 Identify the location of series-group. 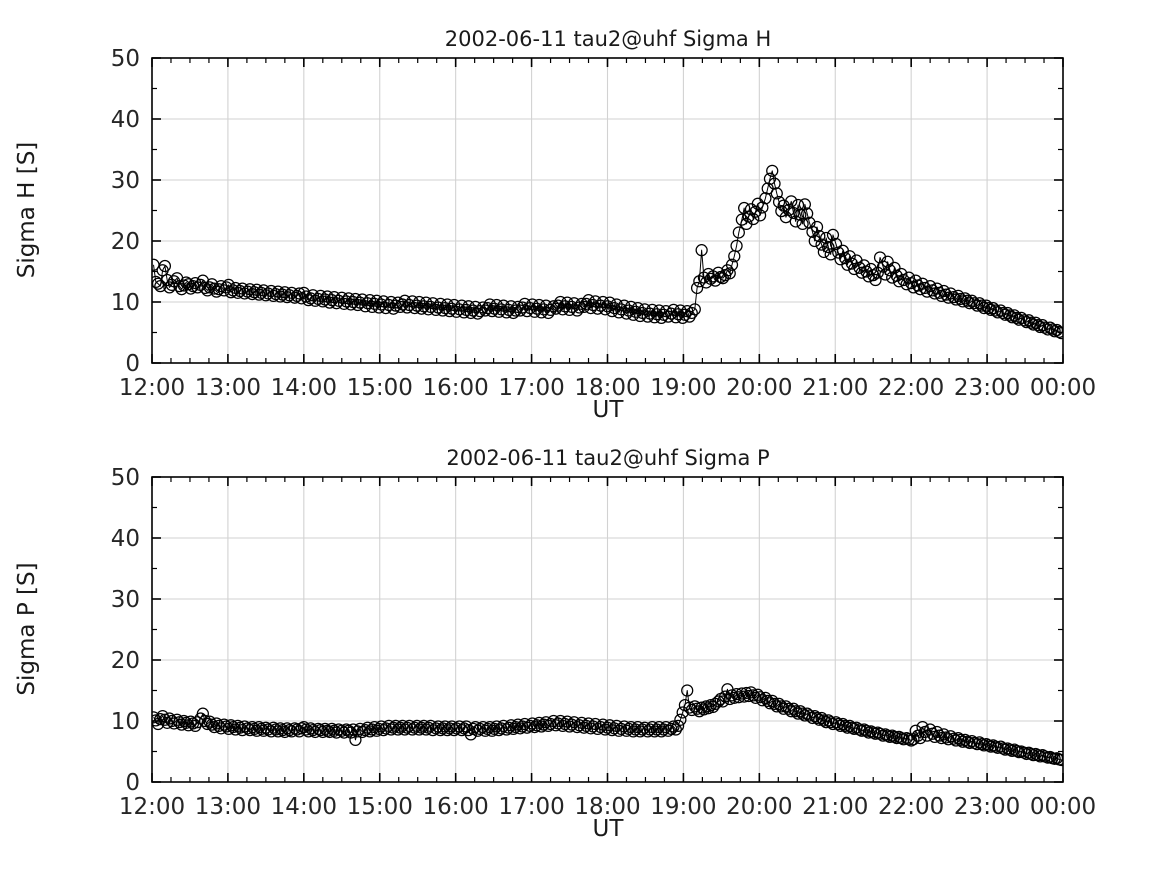
(607, 725).